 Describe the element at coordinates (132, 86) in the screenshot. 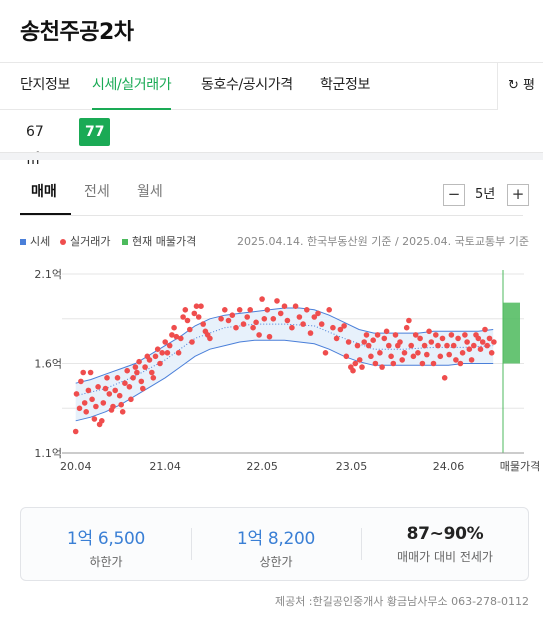

I see `tab-price: 시세/실거래가` at that location.